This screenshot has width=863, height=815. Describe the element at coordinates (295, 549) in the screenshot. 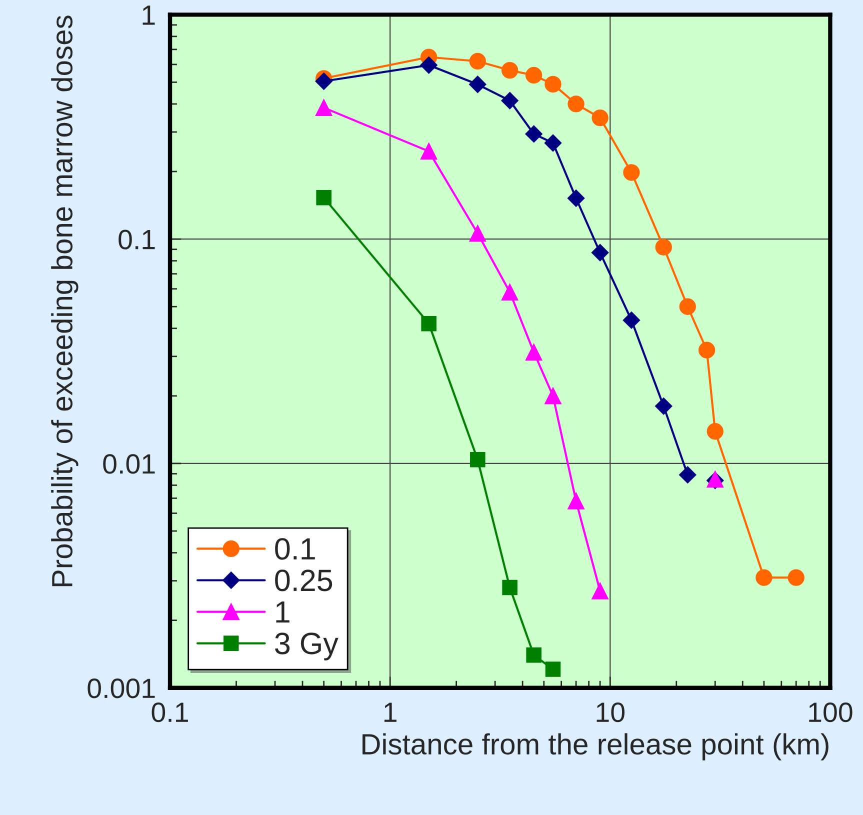

I see `legend-label: 0.1` at that location.